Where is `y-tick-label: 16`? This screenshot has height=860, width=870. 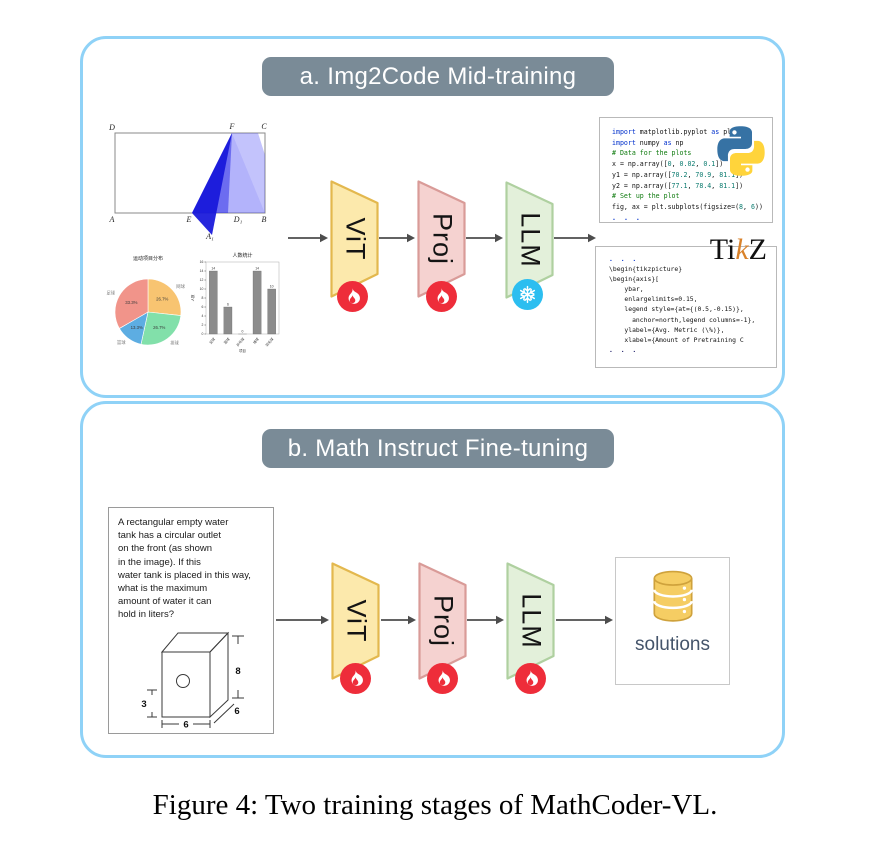
y-tick-label: 16 is located at coordinates (202, 262).